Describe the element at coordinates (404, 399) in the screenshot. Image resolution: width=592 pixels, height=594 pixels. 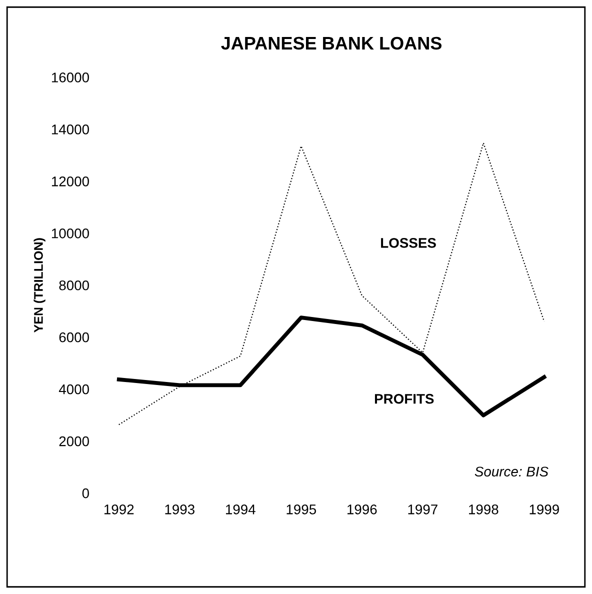
I see `series-label: PROFITS` at that location.